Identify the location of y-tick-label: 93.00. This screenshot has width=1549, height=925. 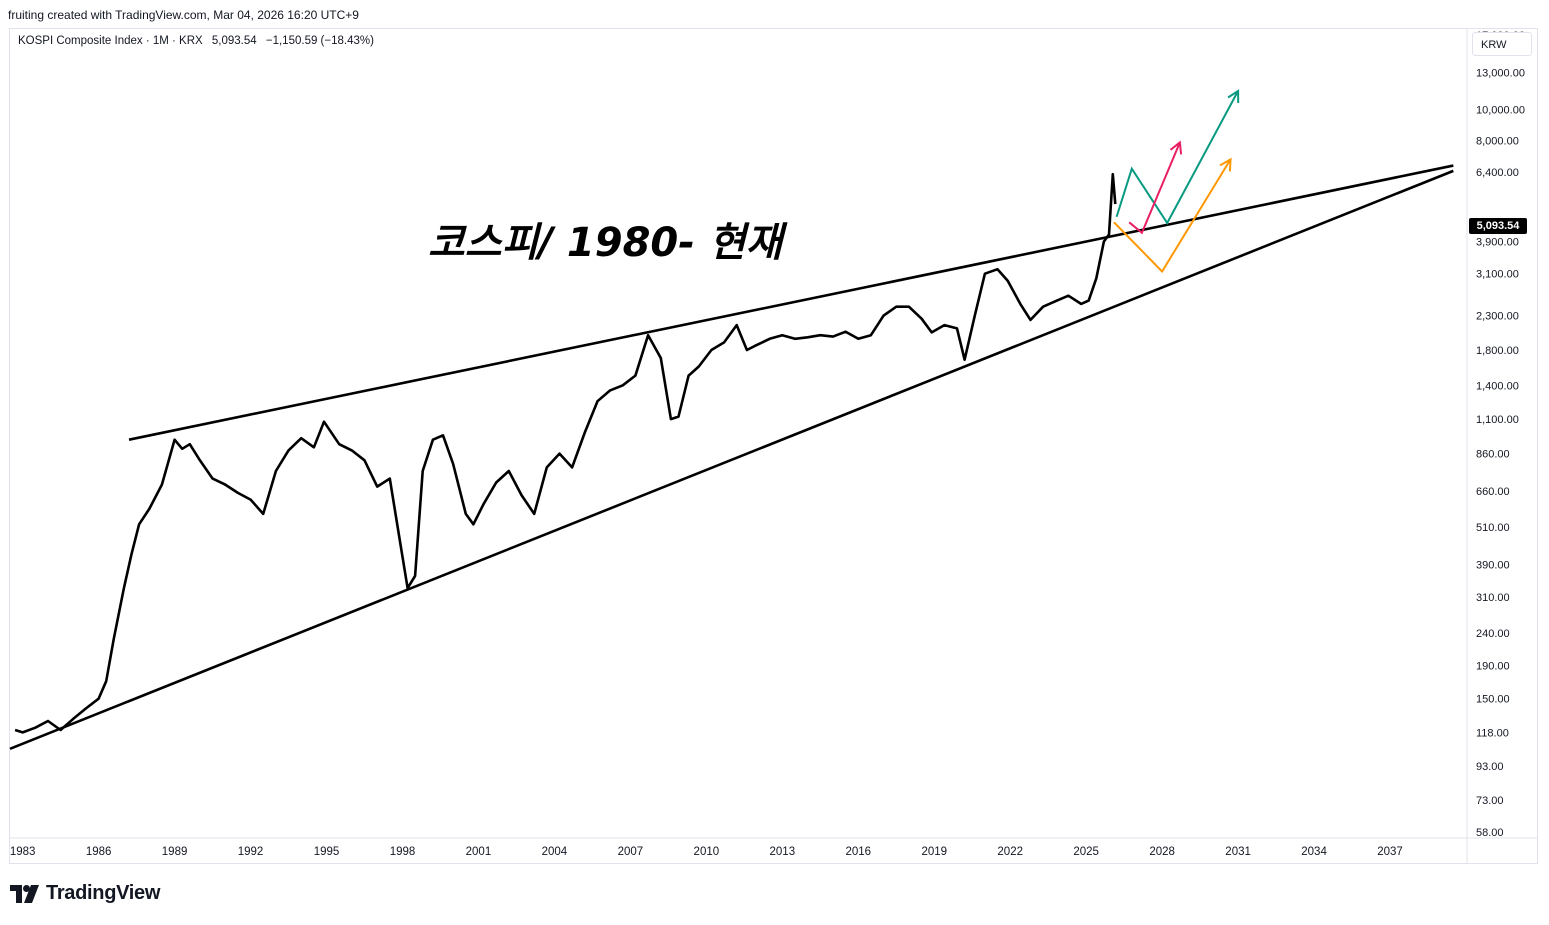
(1490, 767).